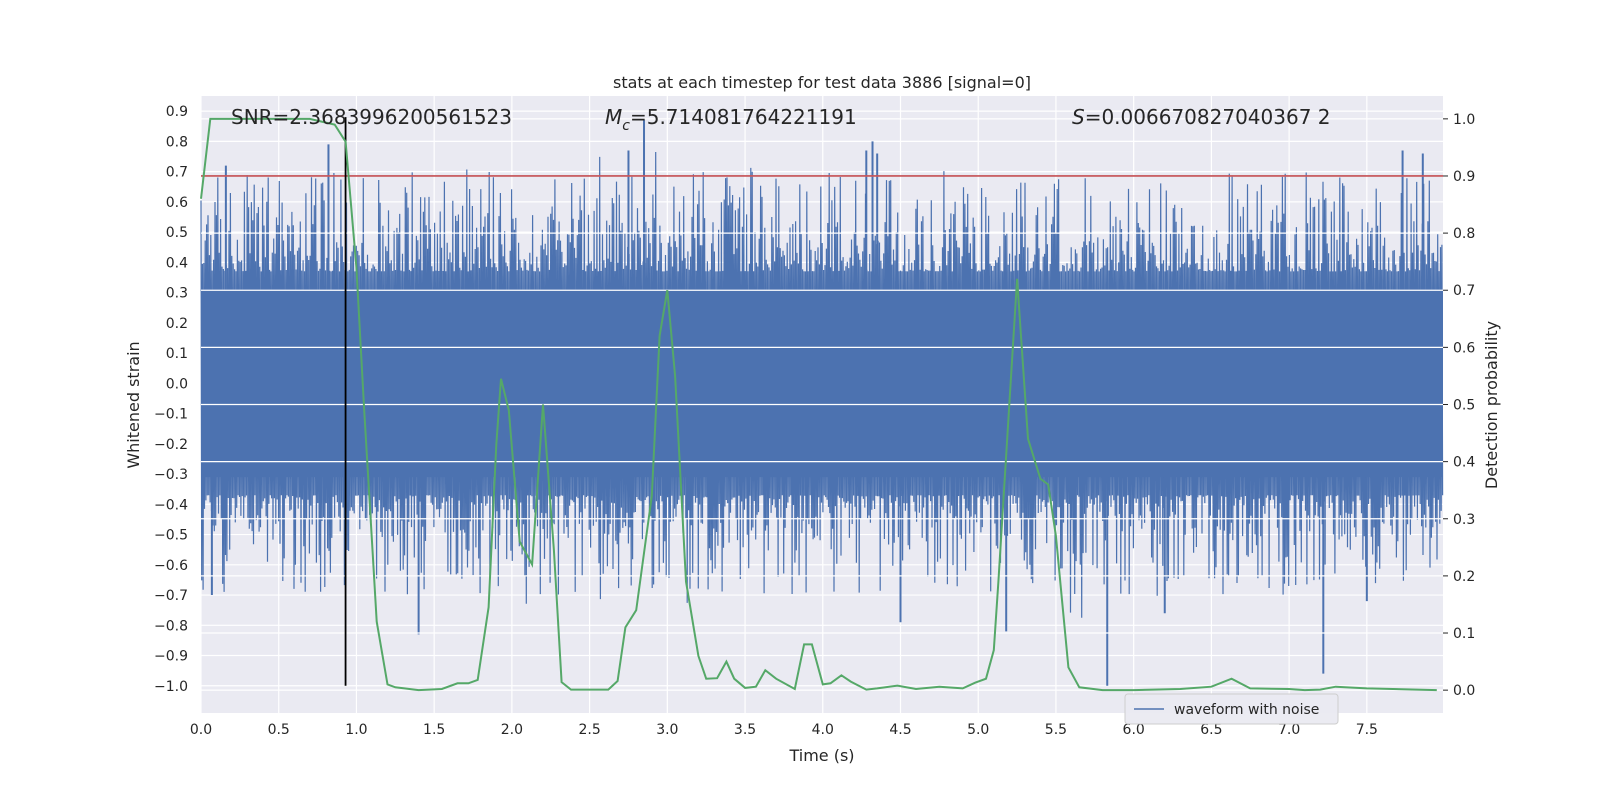 The width and height of the screenshot is (1600, 800). What do you see at coordinates (177, 173) in the screenshot?
I see `y-tick-label: 0.7` at bounding box center [177, 173].